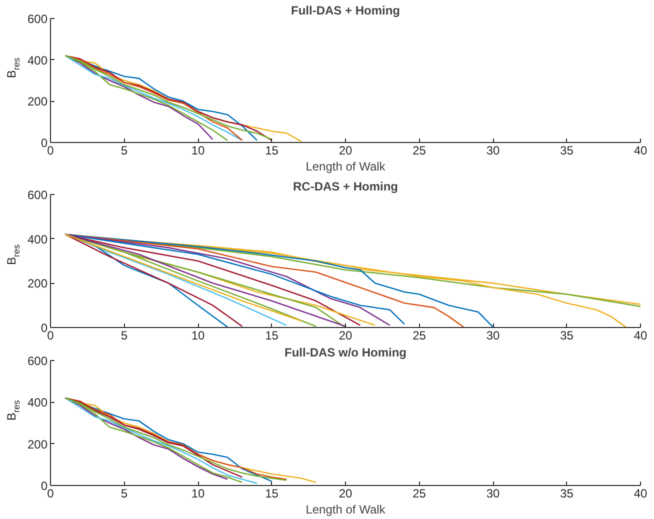 This screenshot has width=654, height=519. I want to click on chart-title: Full-DAS w/o Homing, so click(345, 353).